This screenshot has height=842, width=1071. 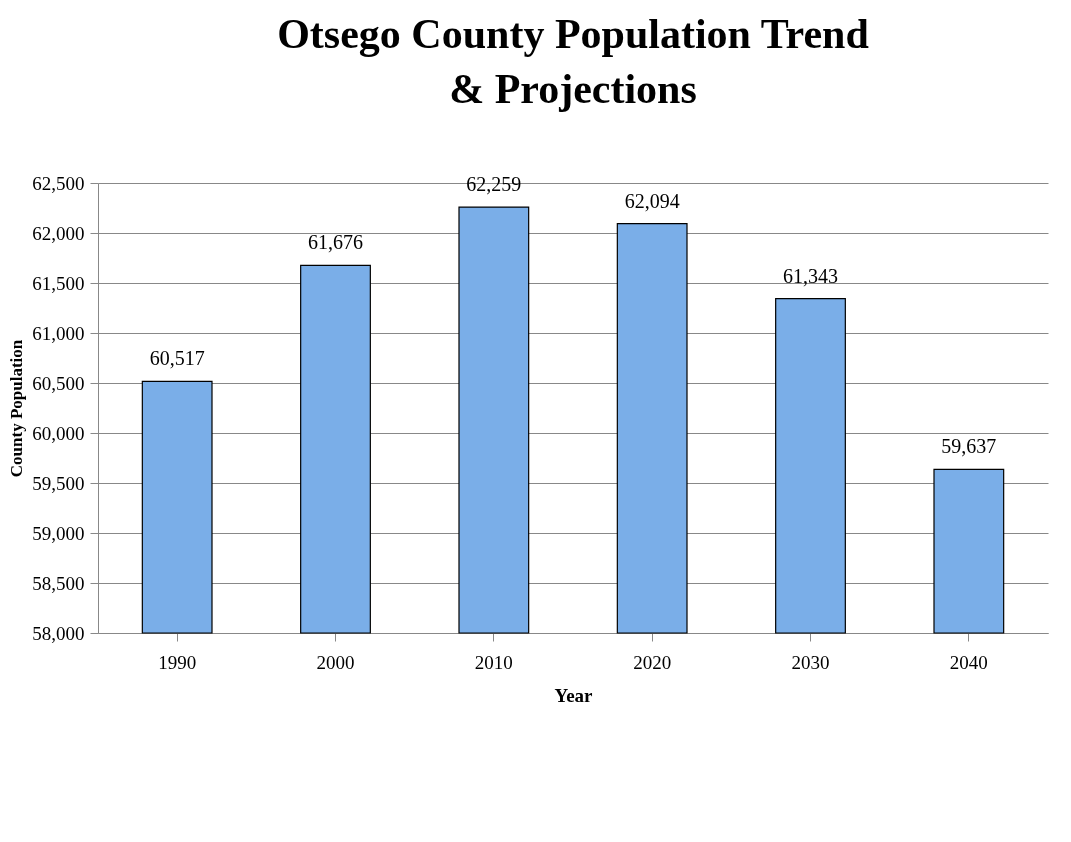 What do you see at coordinates (968, 662) in the screenshot?
I see `x-tick-label: 2040` at bounding box center [968, 662].